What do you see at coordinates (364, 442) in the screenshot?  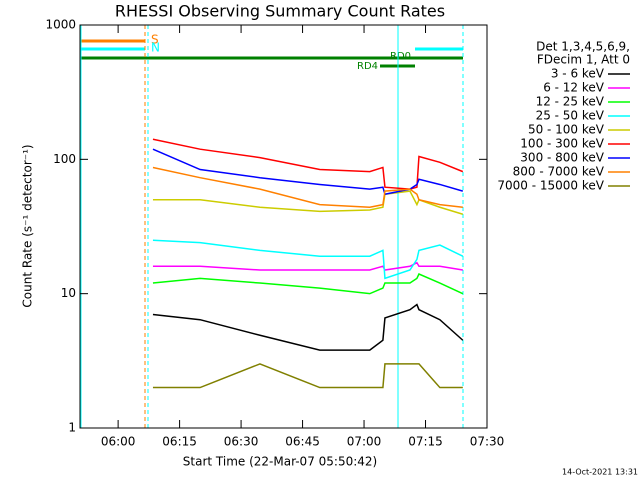 I see `x-tick-label: 07:00` at bounding box center [364, 442].